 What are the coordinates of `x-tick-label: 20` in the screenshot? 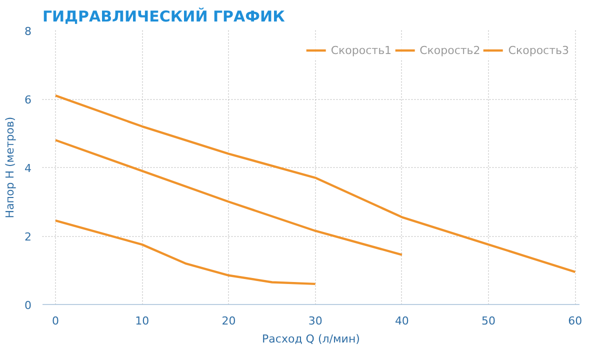 It's located at (229, 321).